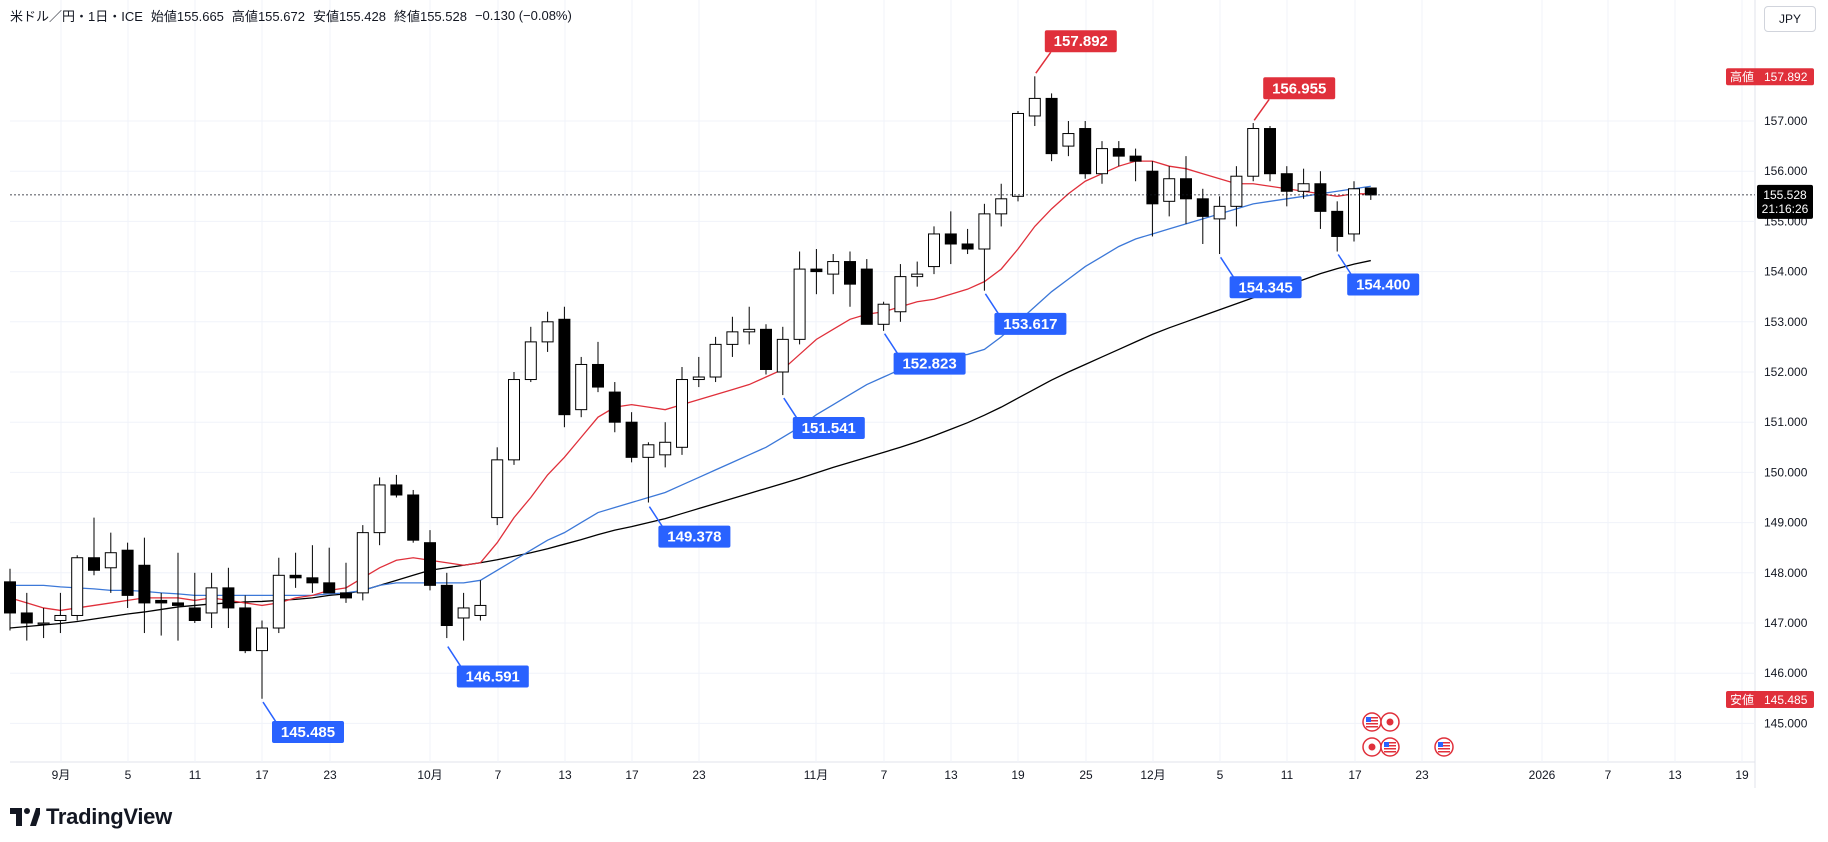 The image size is (1828, 842). Describe the element at coordinates (91, 817) in the screenshot. I see `tradingview-logo: TradingView` at that location.